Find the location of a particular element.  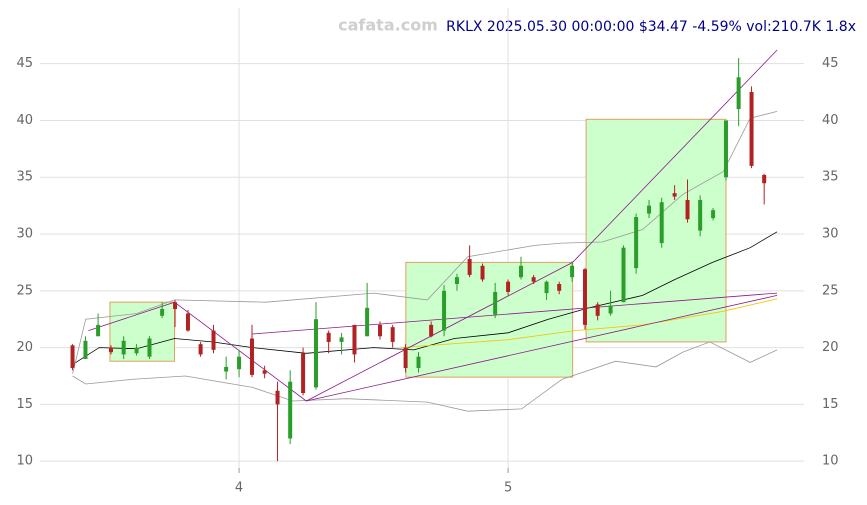

y-tick-label-right: 10 is located at coordinates (830, 461).